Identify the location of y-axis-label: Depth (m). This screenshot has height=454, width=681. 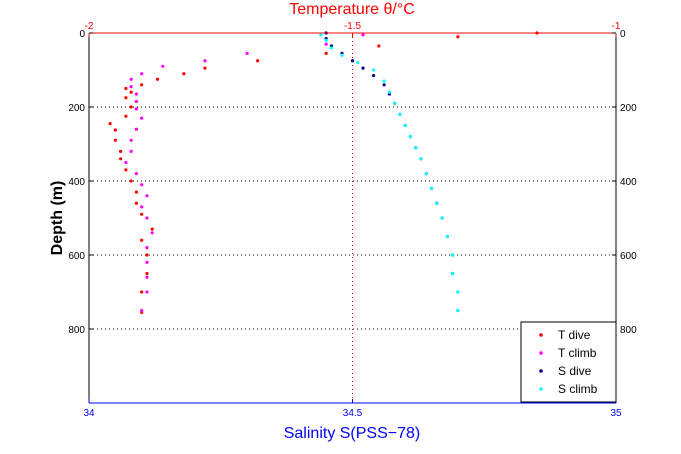
(57, 218).